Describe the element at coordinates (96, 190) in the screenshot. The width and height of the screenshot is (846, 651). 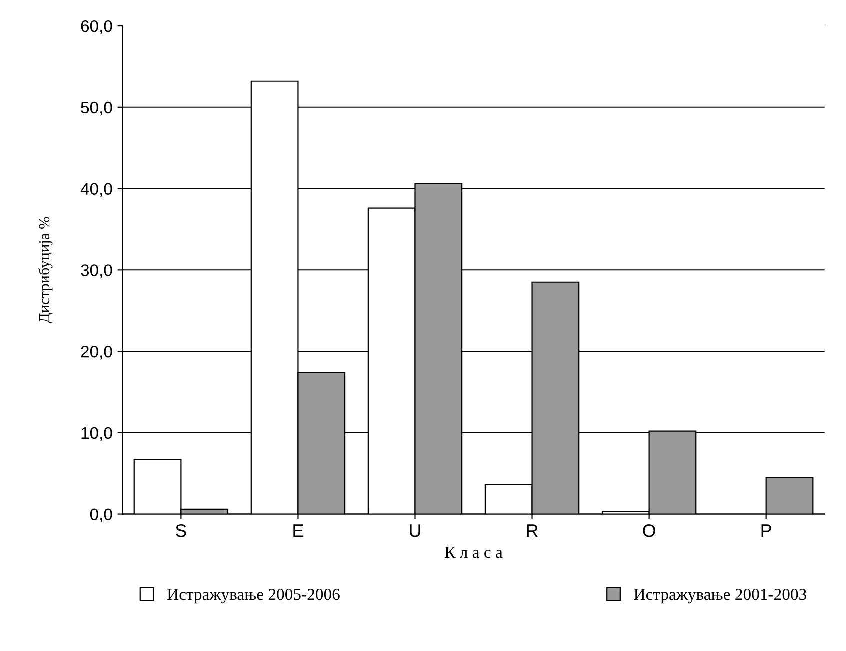
I see `y-tick-label: 40,0` at that location.